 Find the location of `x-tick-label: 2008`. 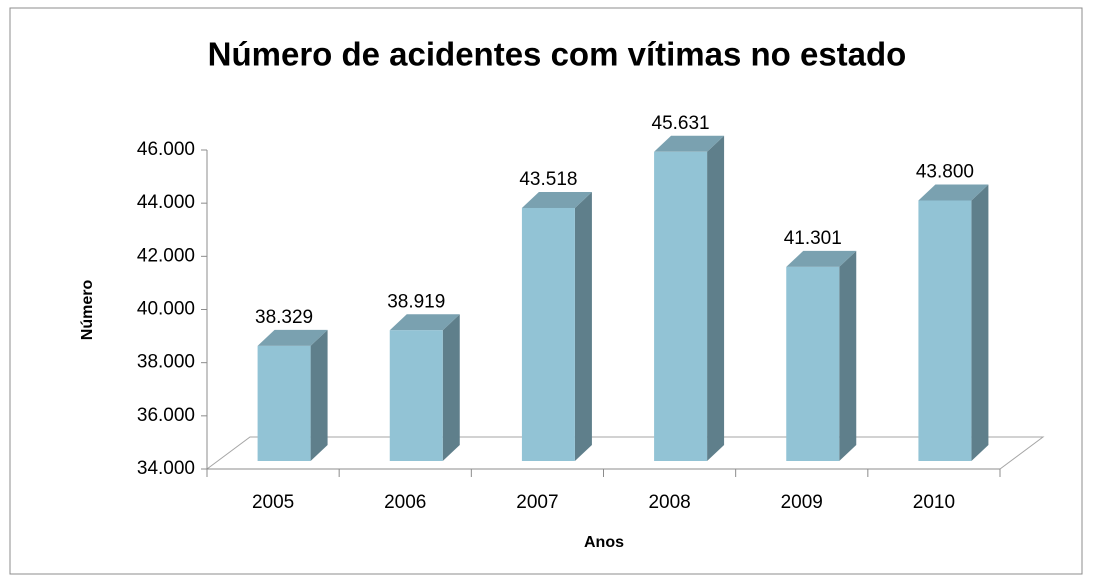

x-tick-label: 2008 is located at coordinates (669, 502).